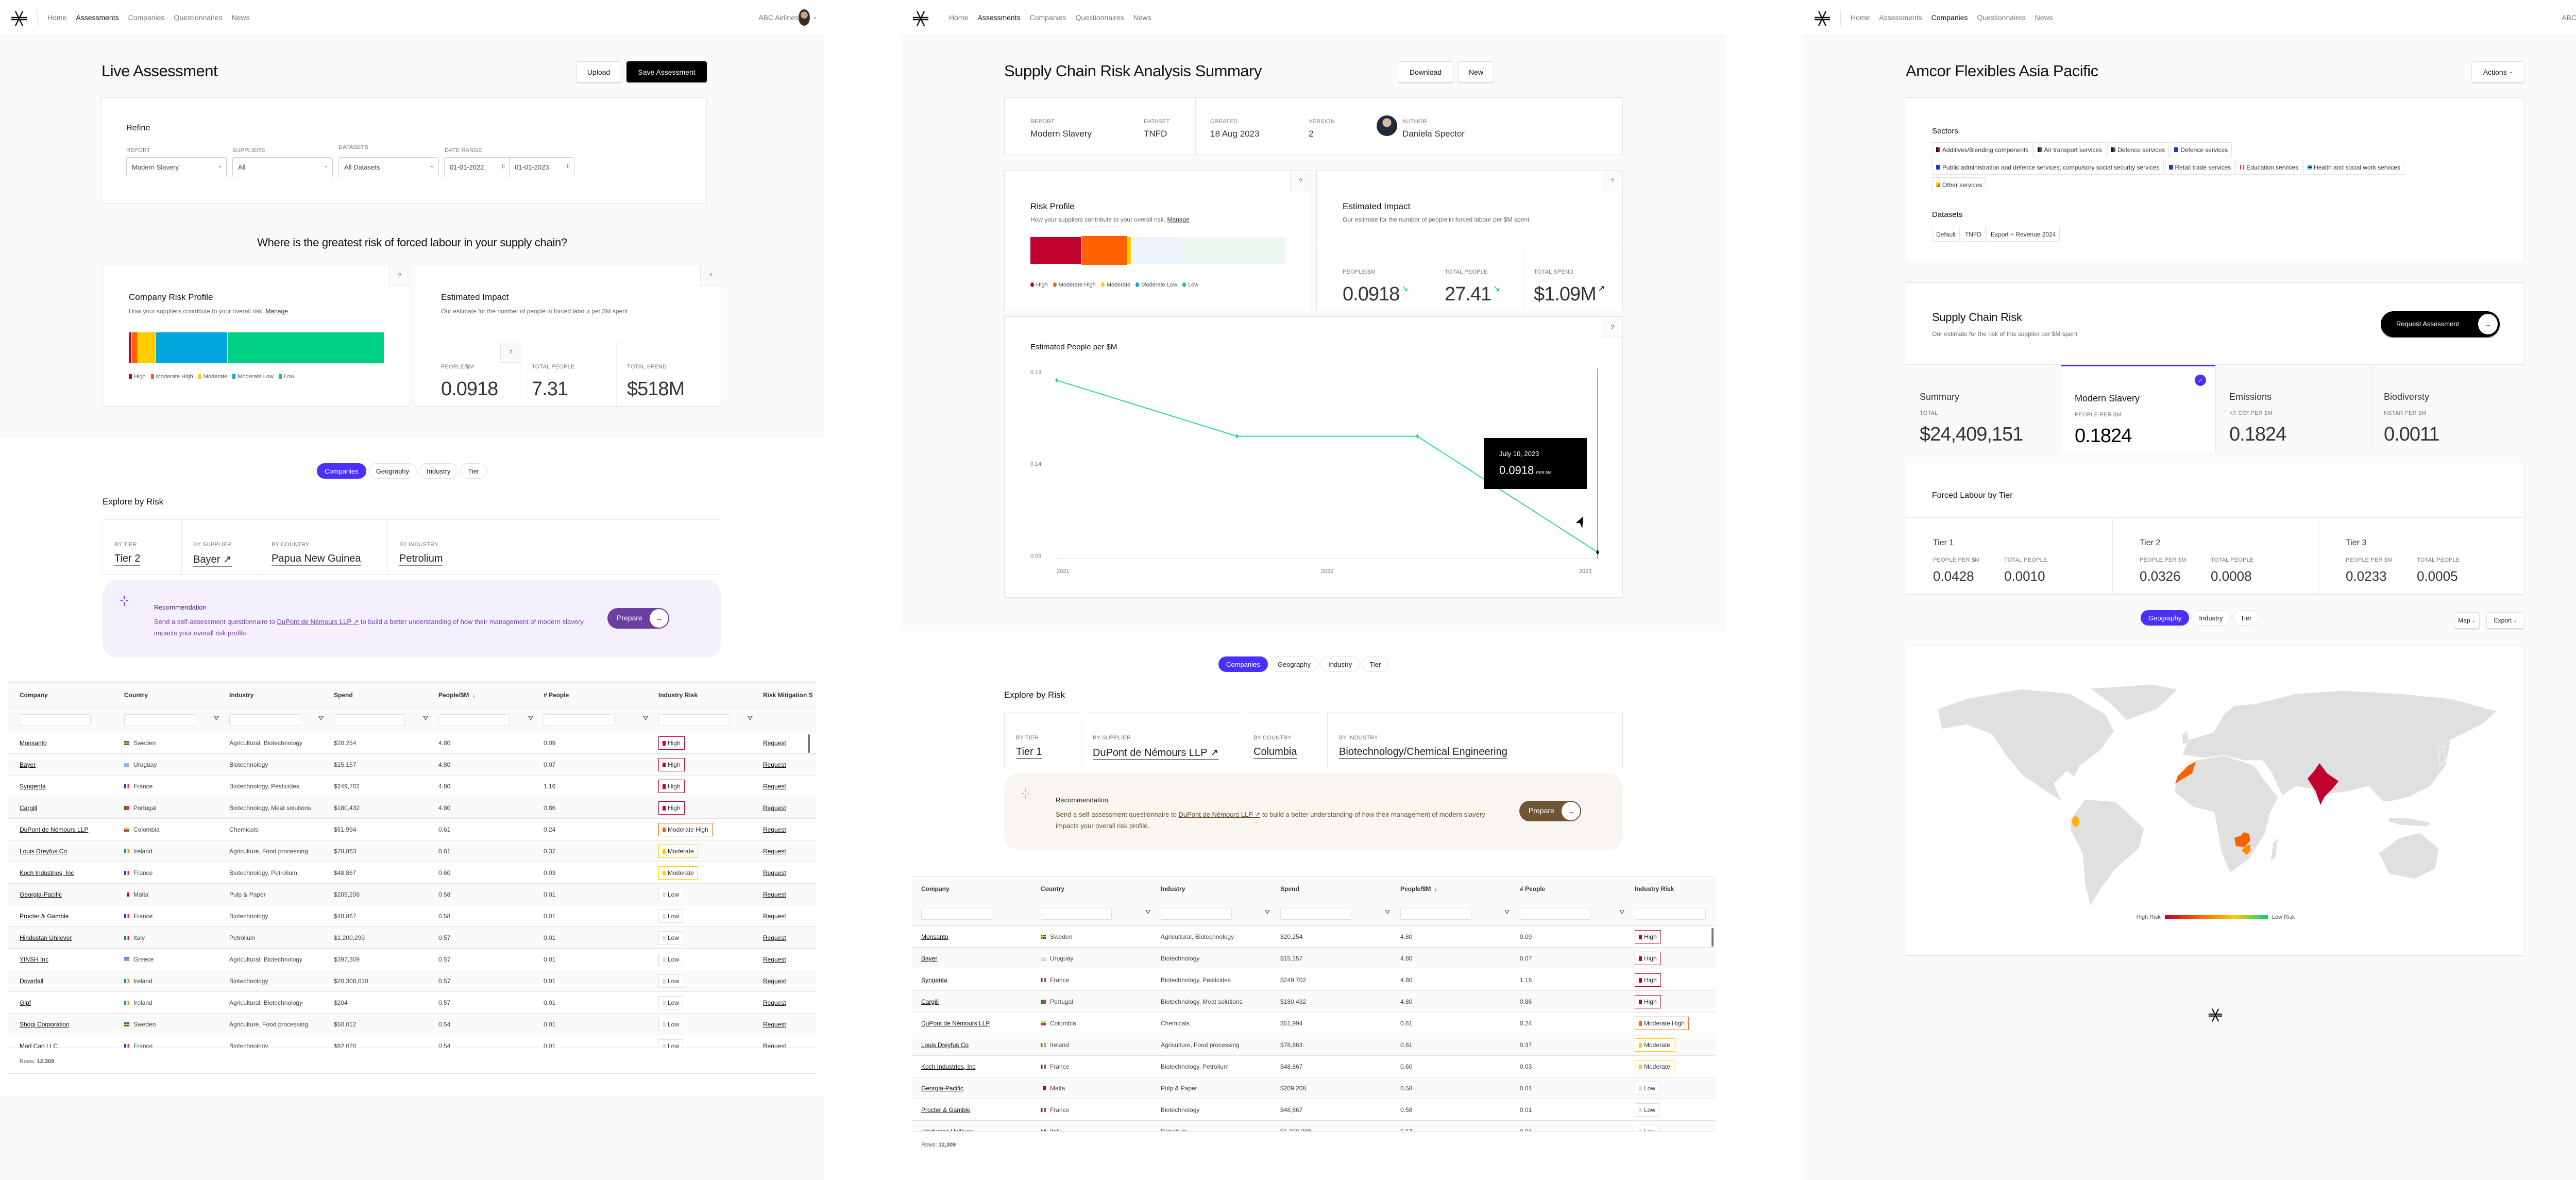 The image size is (2576, 1180). I want to click on column-header-country: Country, so click(136, 695).